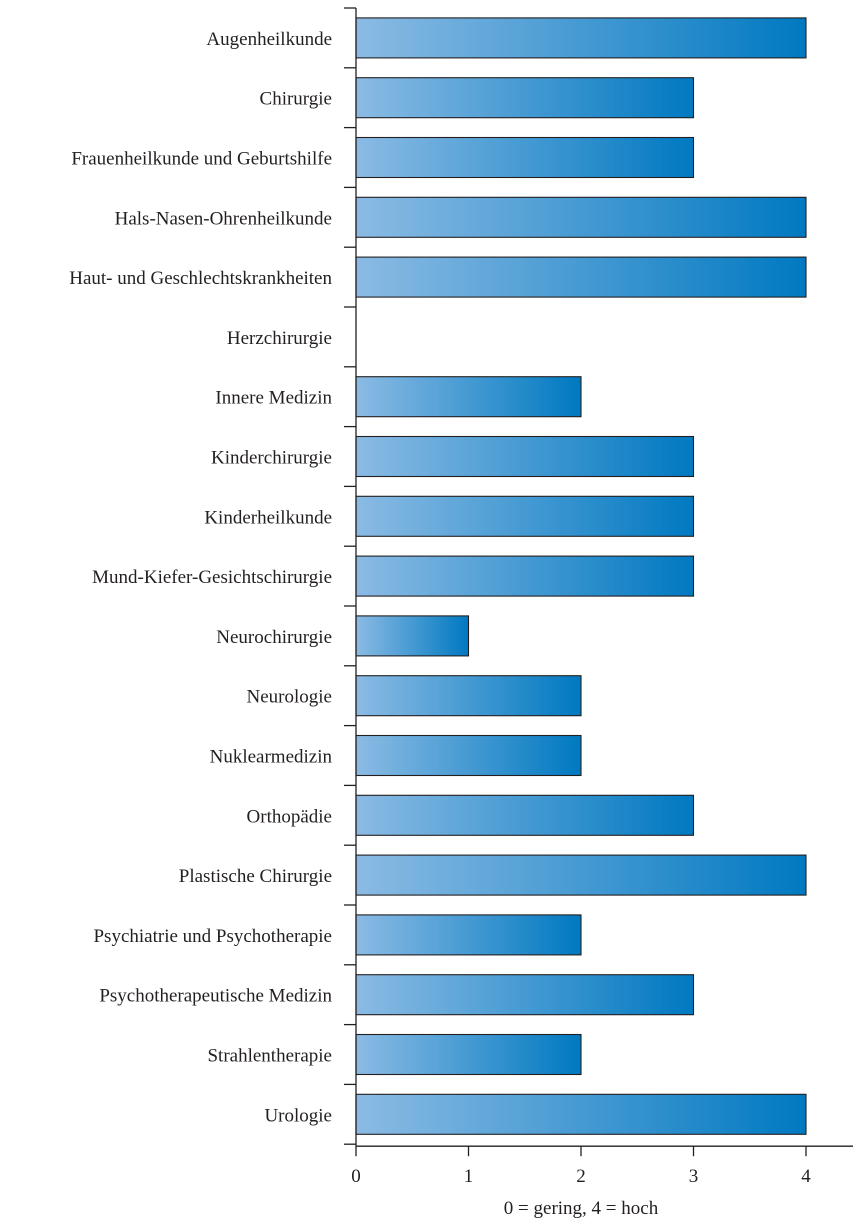 The width and height of the screenshot is (855, 1220). Describe the element at coordinates (269, 39) in the screenshot. I see `category-label: Augenheilkunde` at that location.